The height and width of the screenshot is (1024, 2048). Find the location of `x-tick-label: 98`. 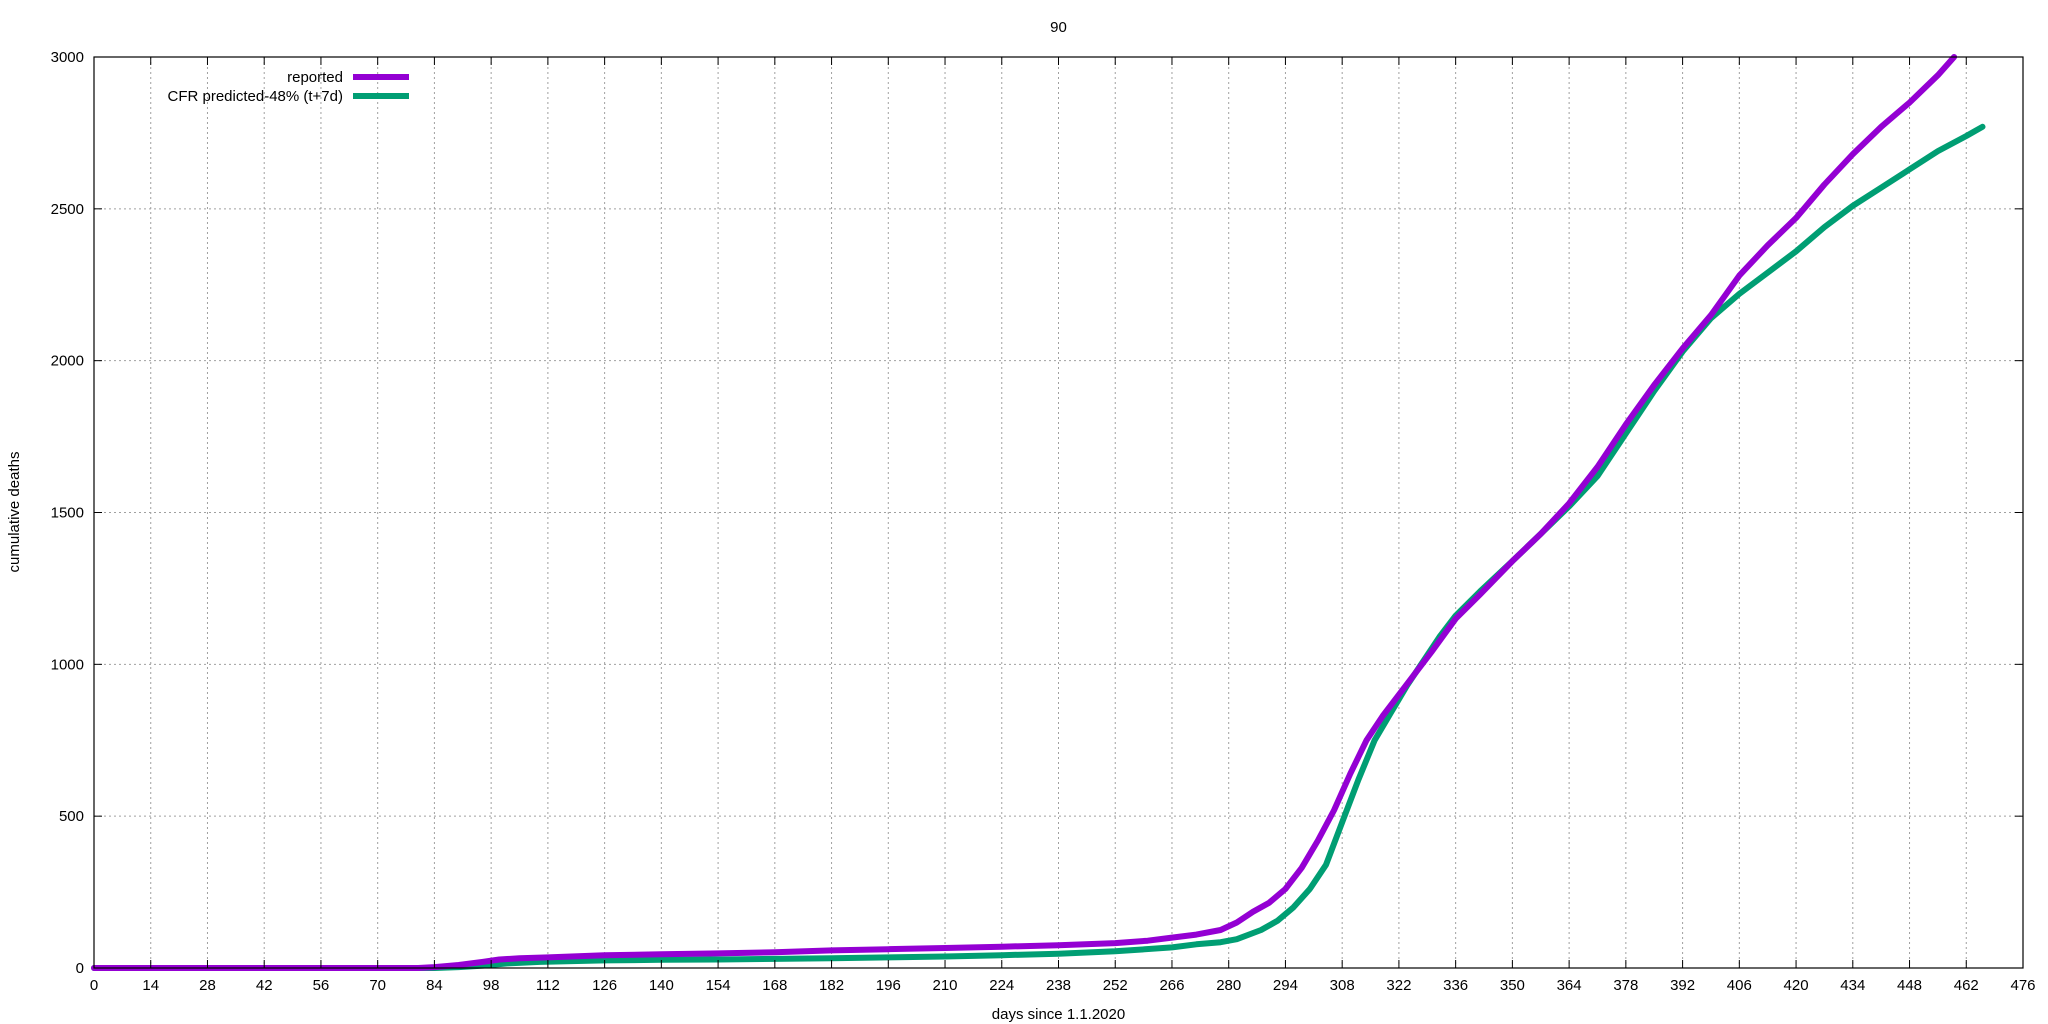

x-tick-label: 98 is located at coordinates (491, 985).